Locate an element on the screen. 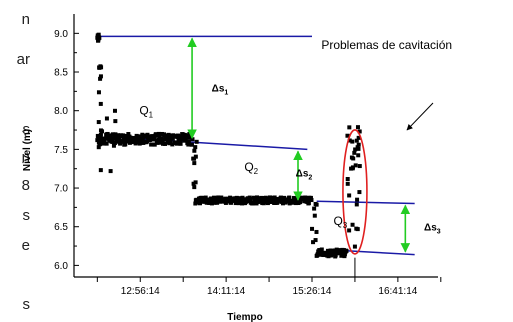  y-tick-label: 8.5 is located at coordinates (61, 73).